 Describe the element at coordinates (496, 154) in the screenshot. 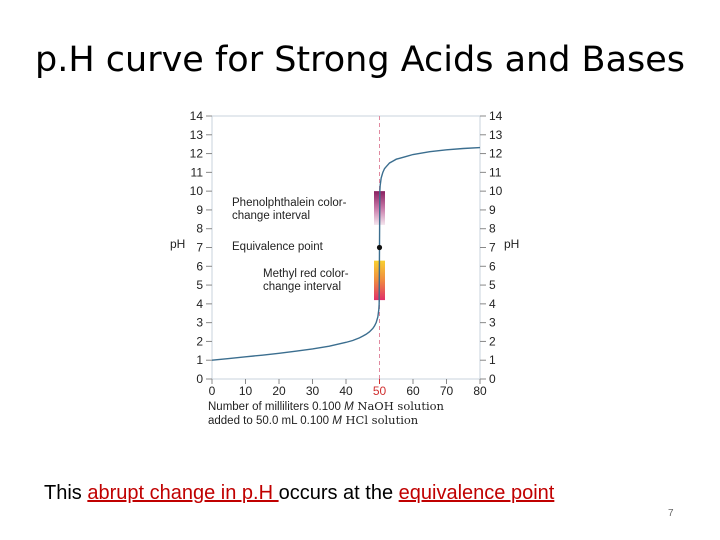

I see `y-tick-label-right: 12` at that location.